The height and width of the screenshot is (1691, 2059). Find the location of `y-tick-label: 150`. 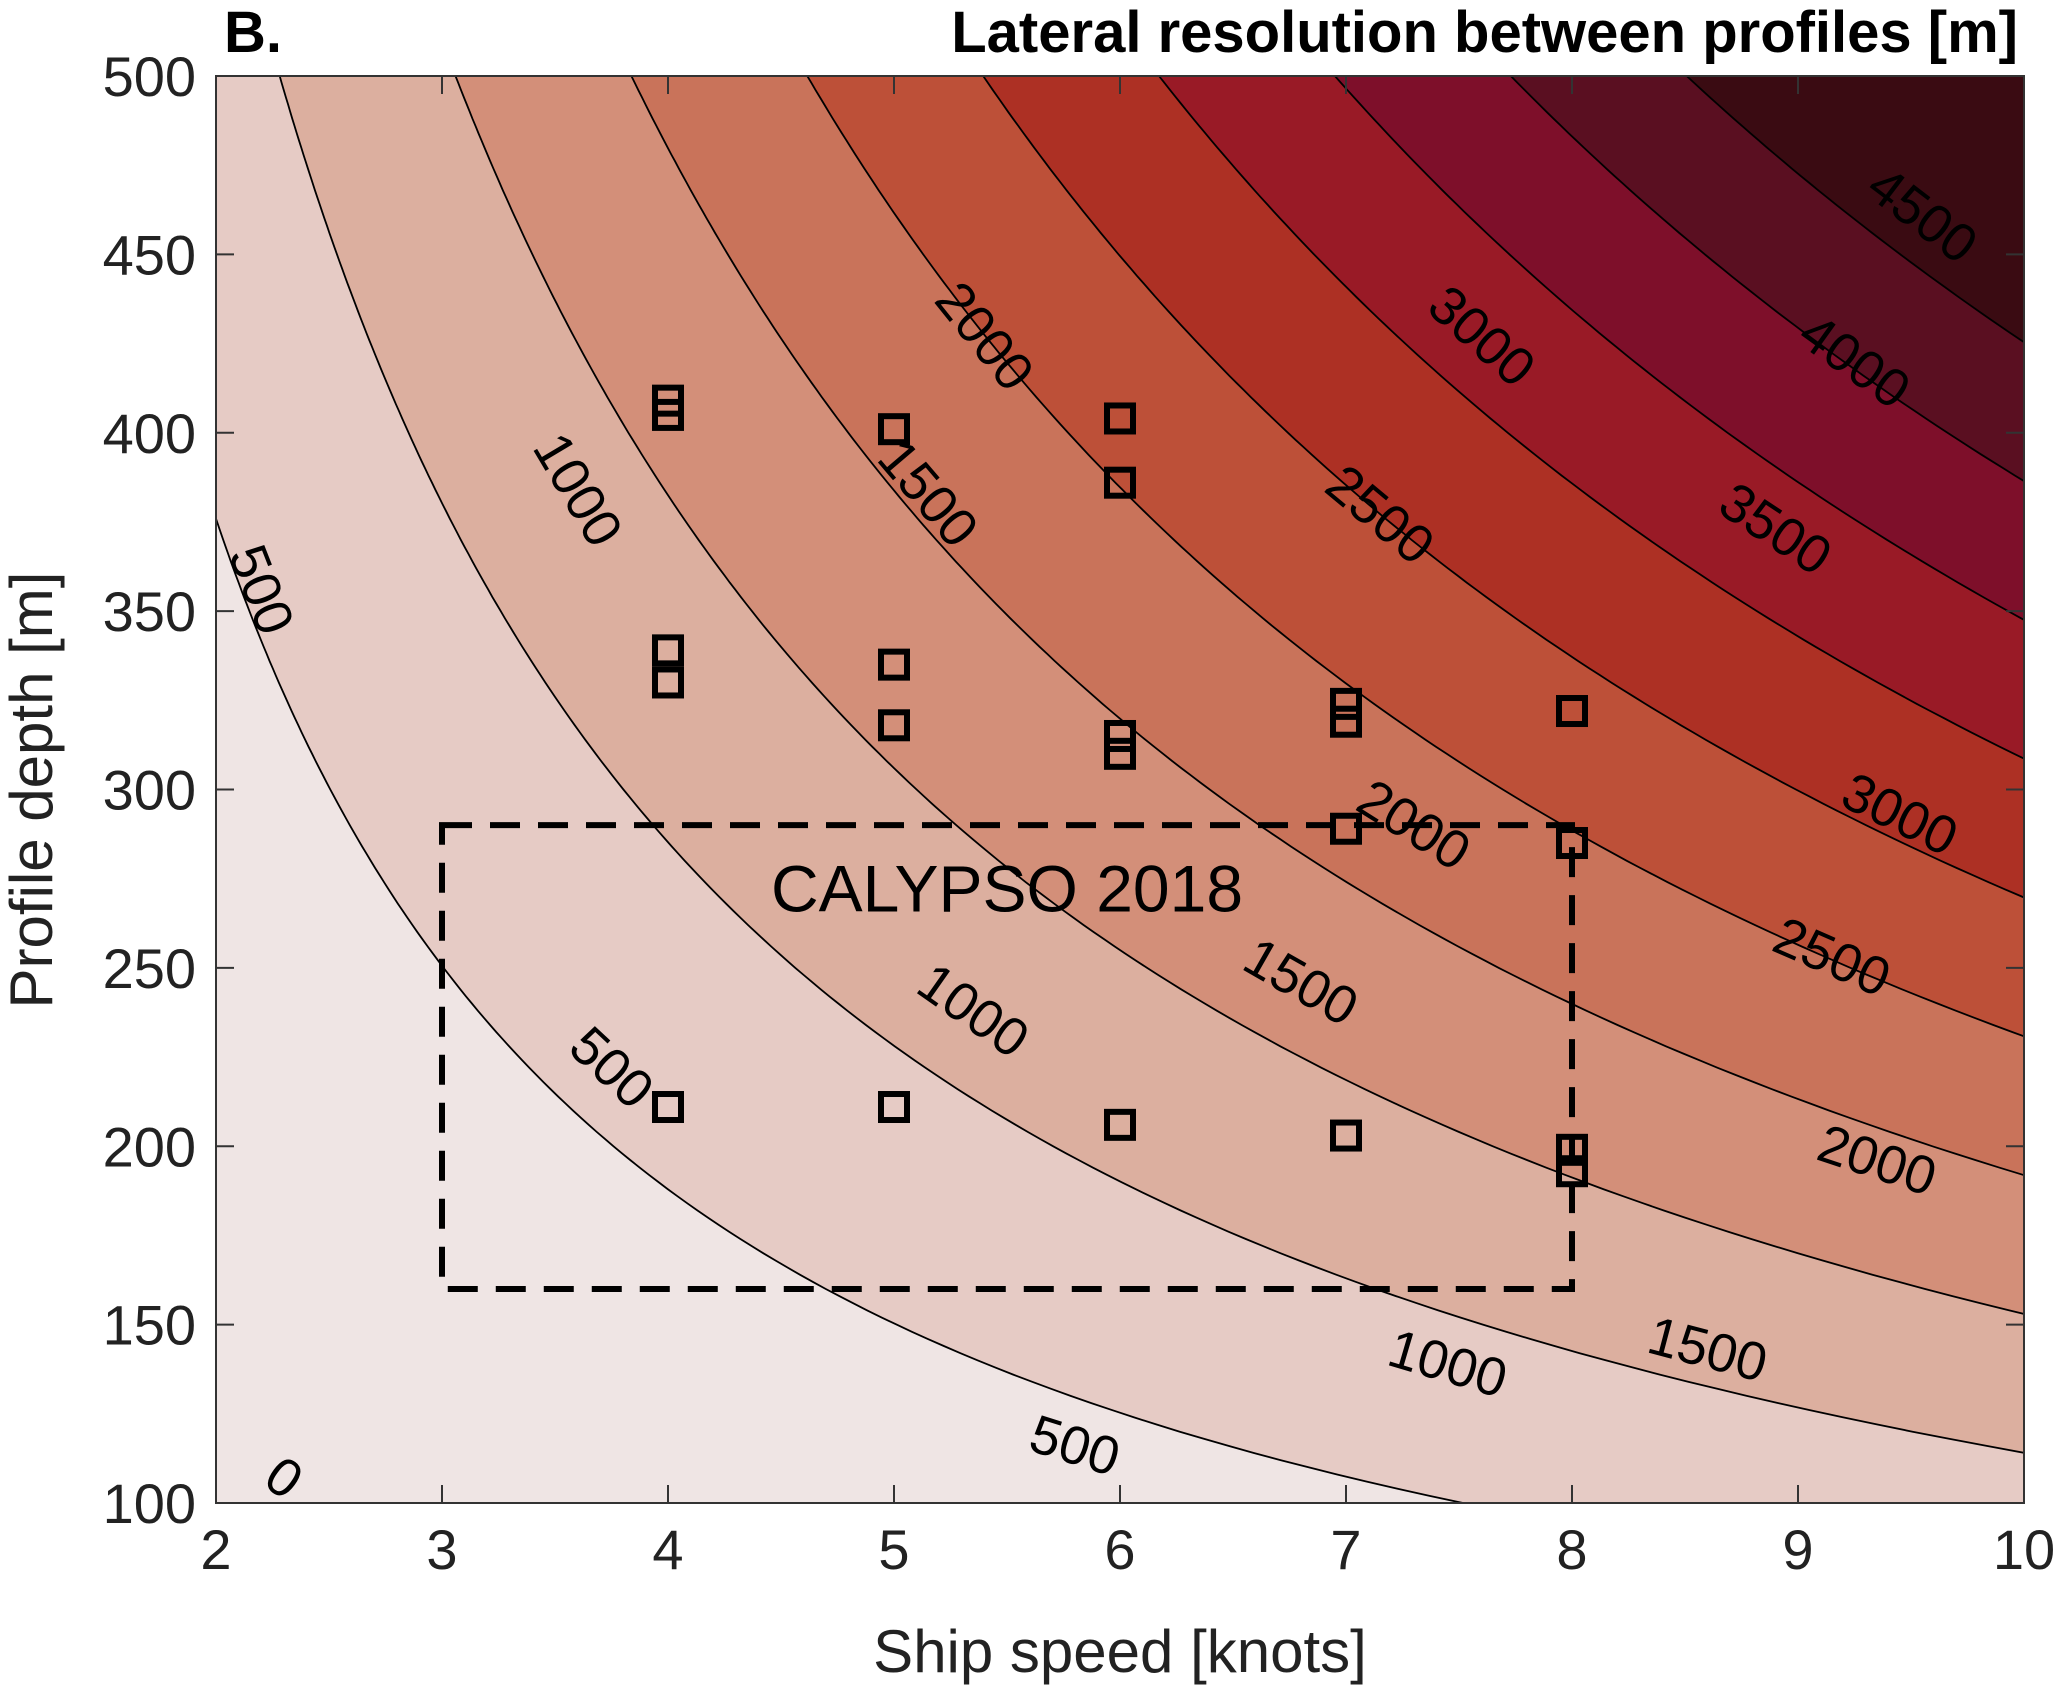

y-tick-label: 150 is located at coordinates (149, 1325).